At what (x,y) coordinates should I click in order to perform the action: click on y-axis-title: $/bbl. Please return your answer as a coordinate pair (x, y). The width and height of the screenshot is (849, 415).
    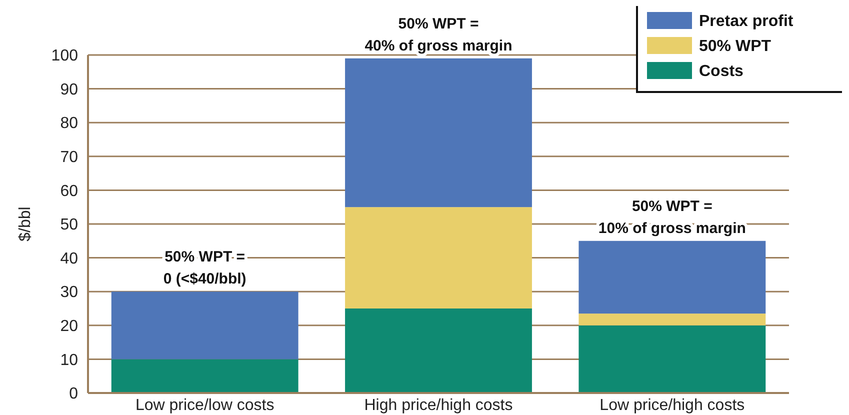
    Looking at the image, I should click on (25, 224).